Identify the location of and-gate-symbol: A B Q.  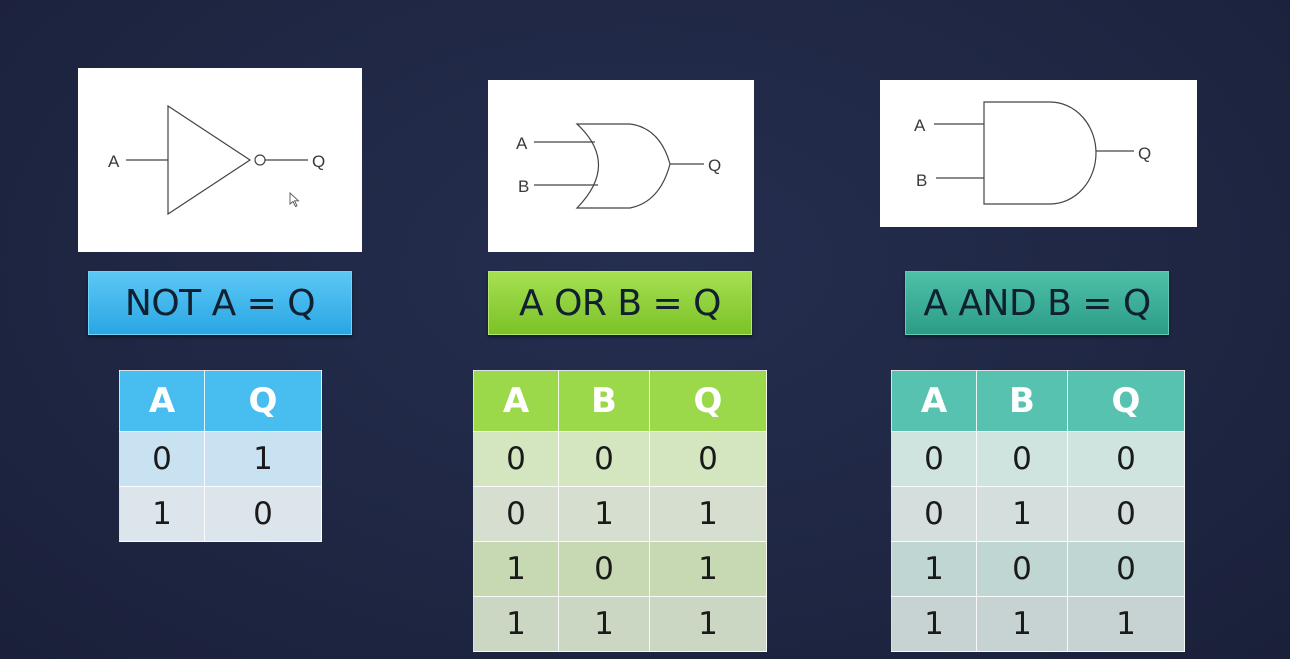
(1038, 153).